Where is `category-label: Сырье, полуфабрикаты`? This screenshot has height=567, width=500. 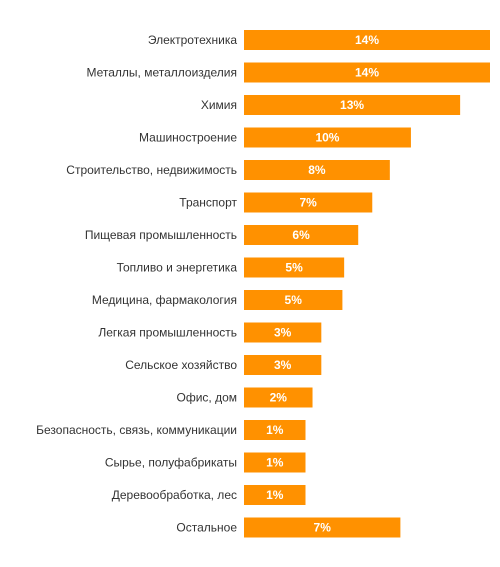 category-label: Сырье, полуфабрикаты is located at coordinates (171, 463).